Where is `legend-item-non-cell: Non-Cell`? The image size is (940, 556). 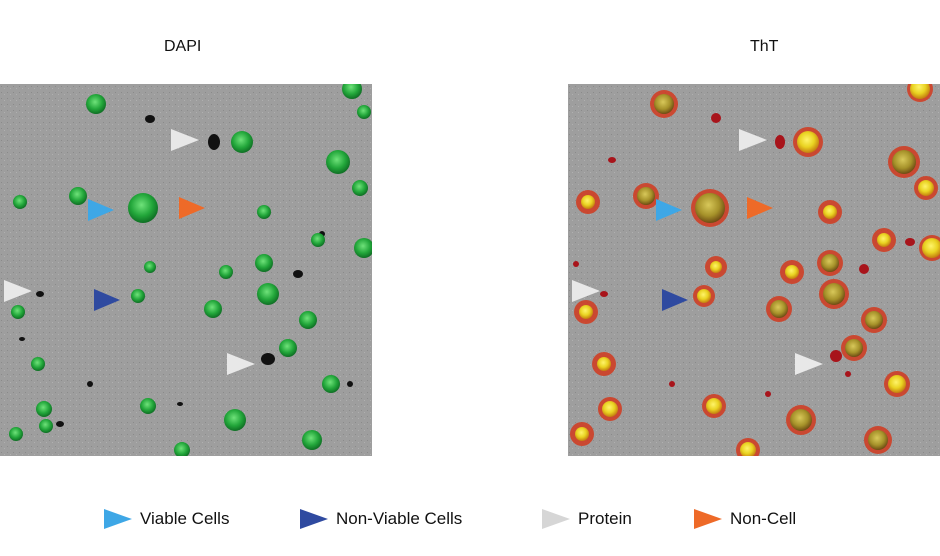
legend-item-non-cell: Non-Cell is located at coordinates (745, 519).